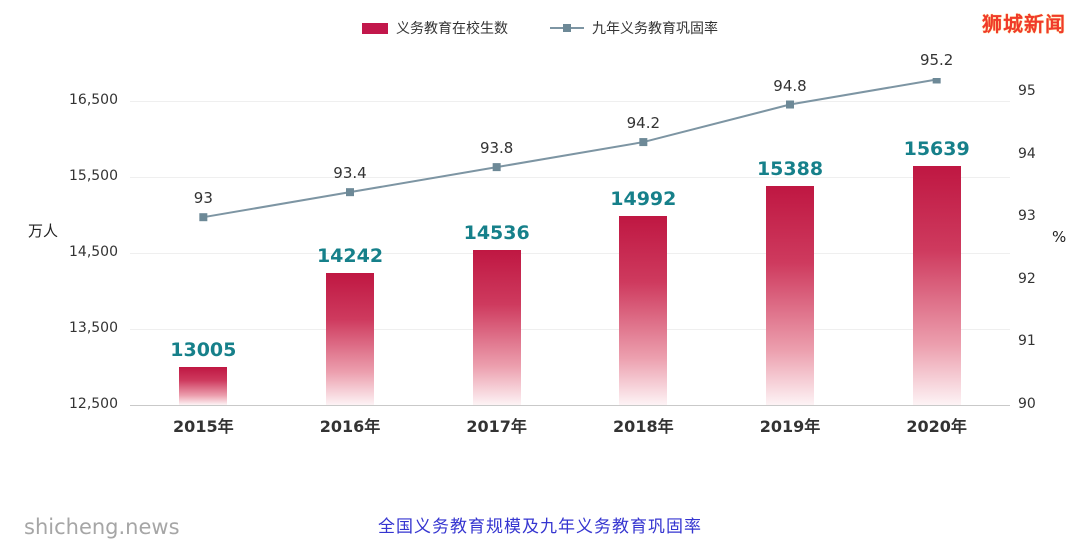  Describe the element at coordinates (452, 29) in the screenshot. I see `legend-label-enrollment: 义务教育在校生数` at that location.